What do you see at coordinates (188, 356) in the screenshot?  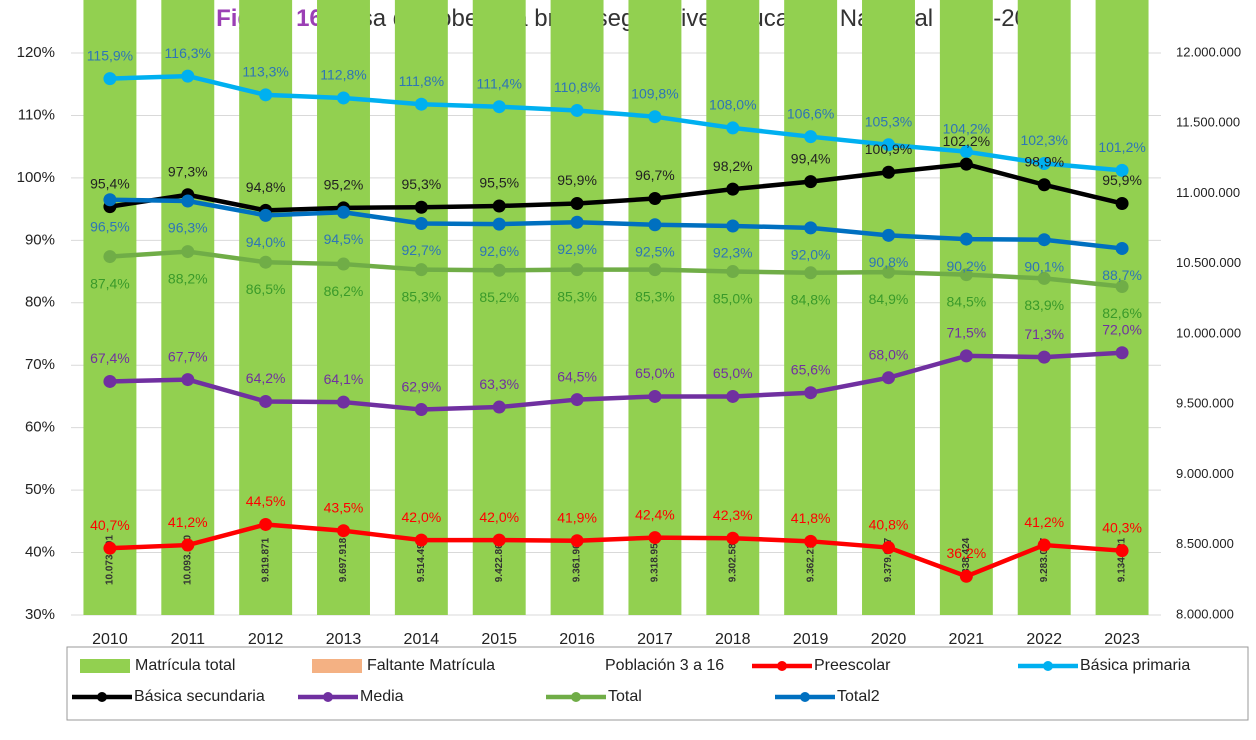 I see `data-label: 67,7%` at bounding box center [188, 356].